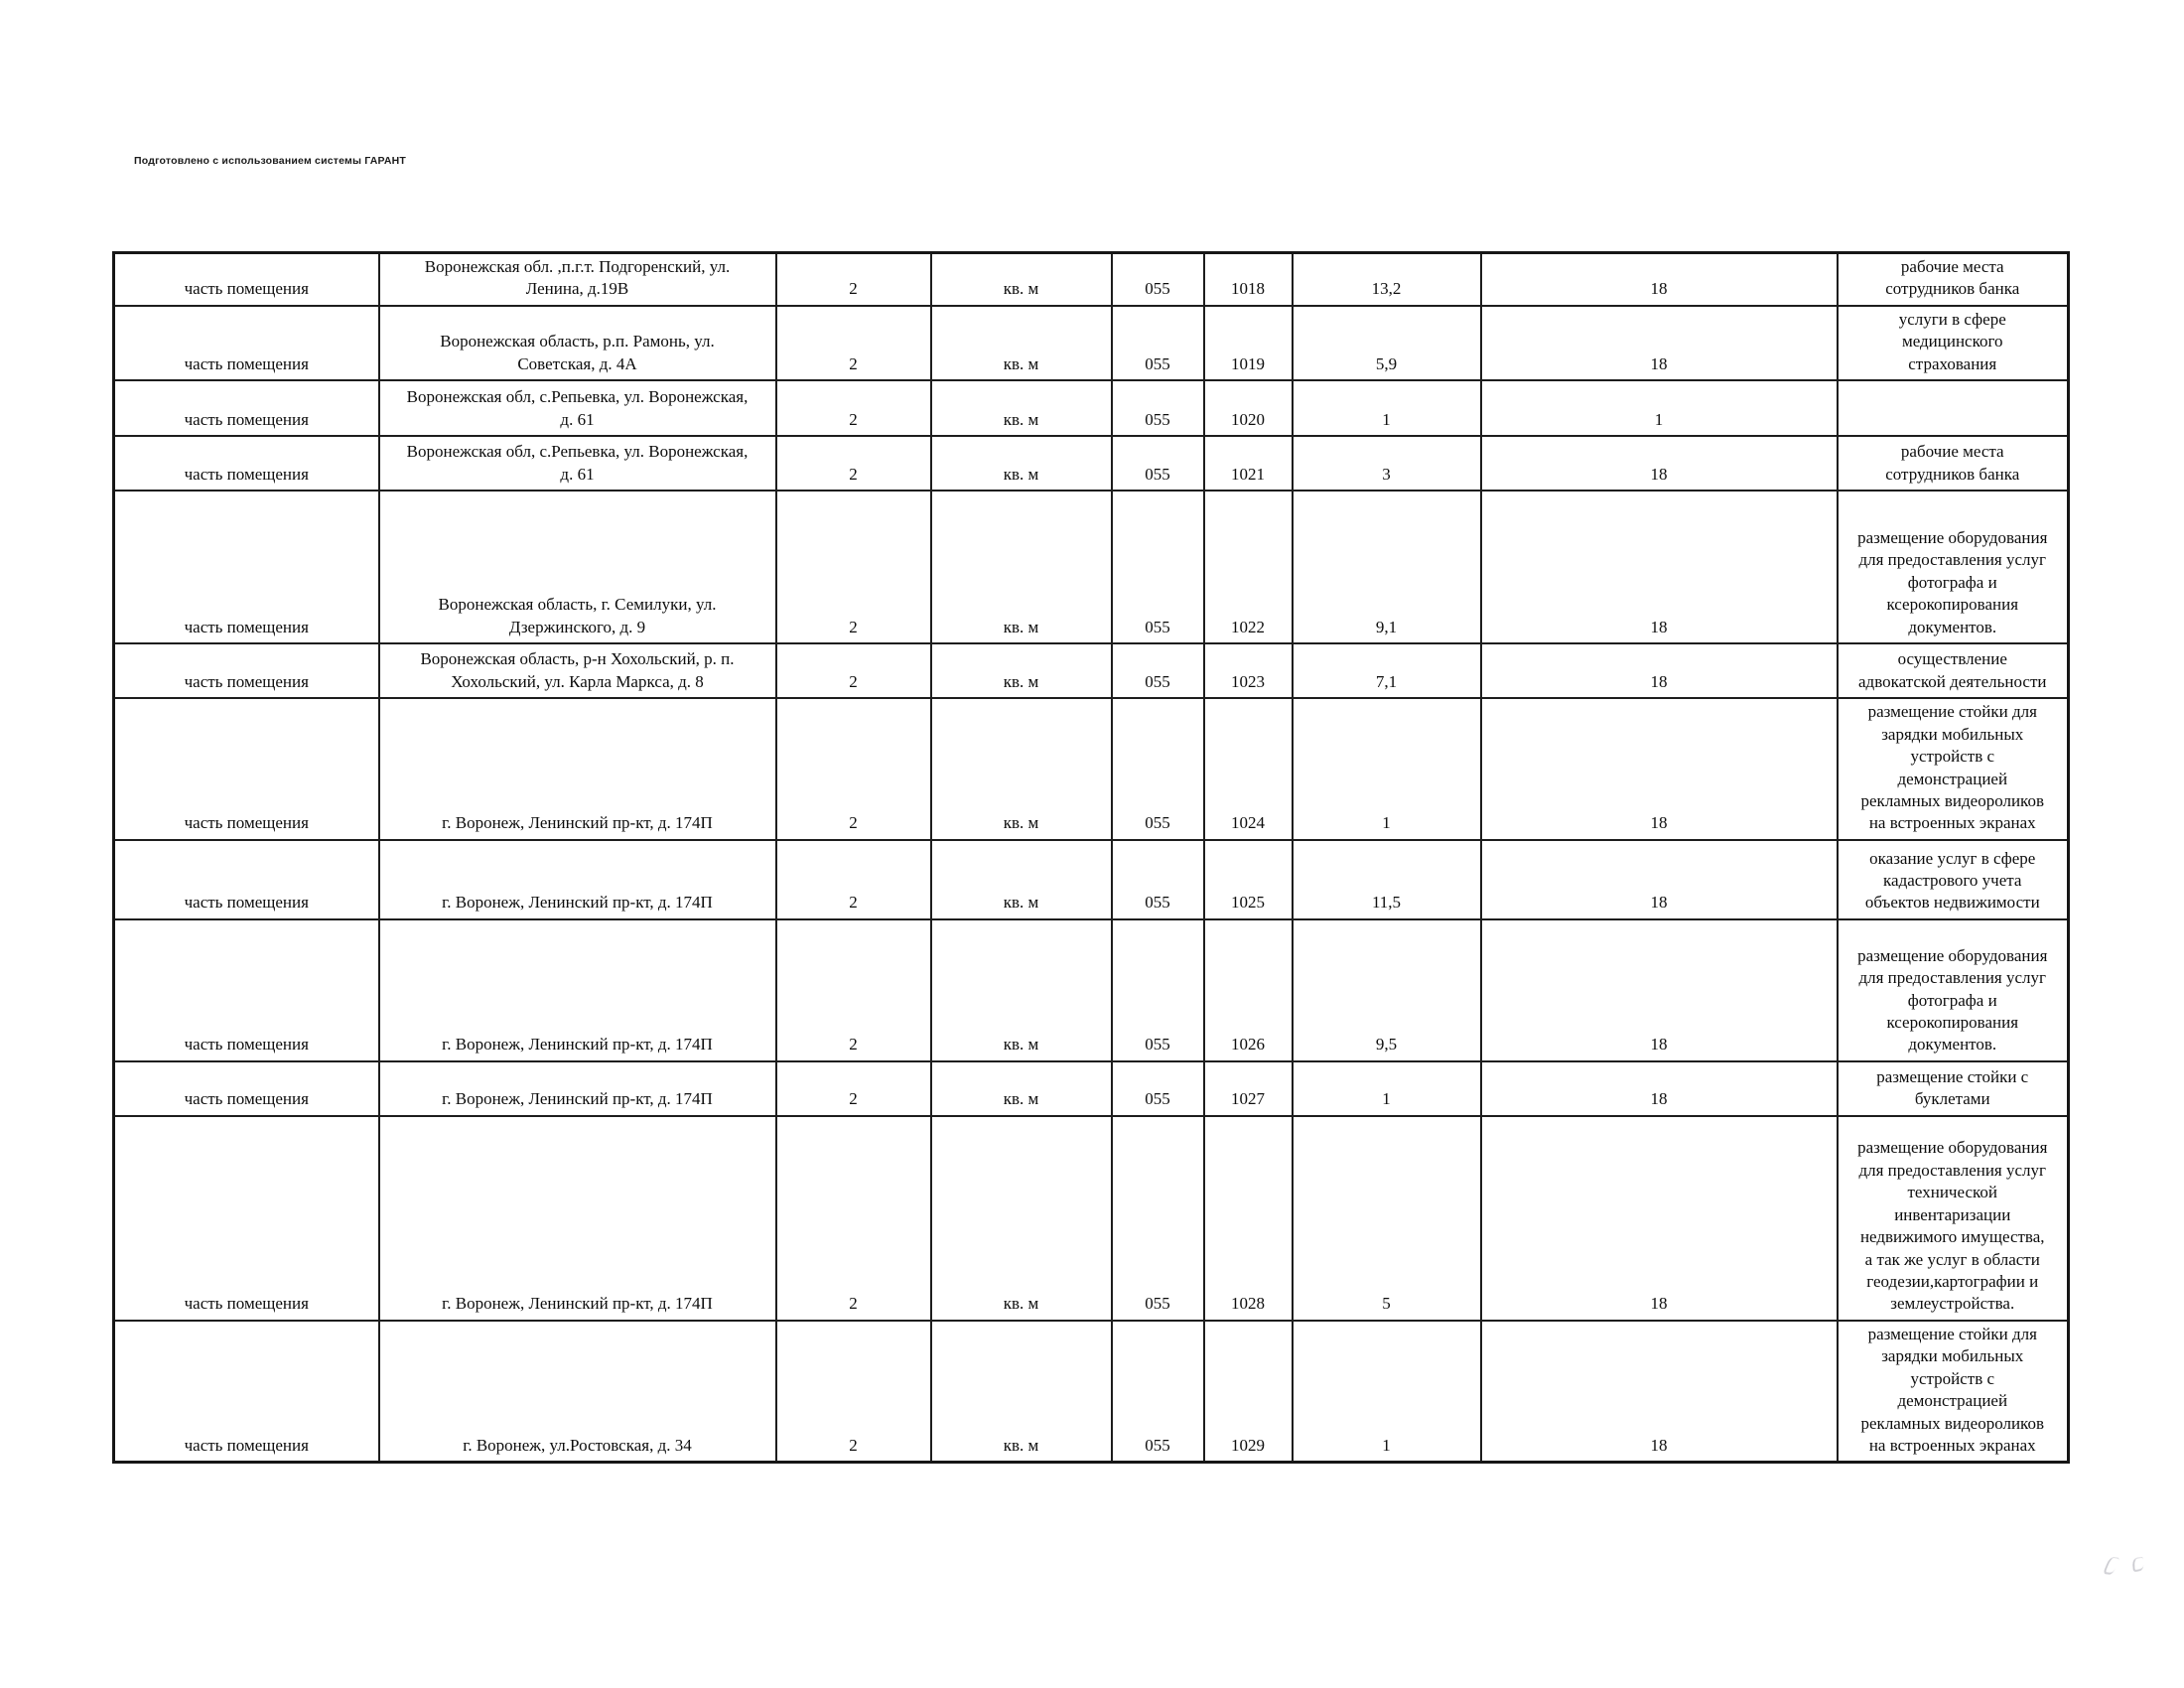 The height and width of the screenshot is (1688, 2184). I want to click on cell-id: 1020, so click(1248, 408).